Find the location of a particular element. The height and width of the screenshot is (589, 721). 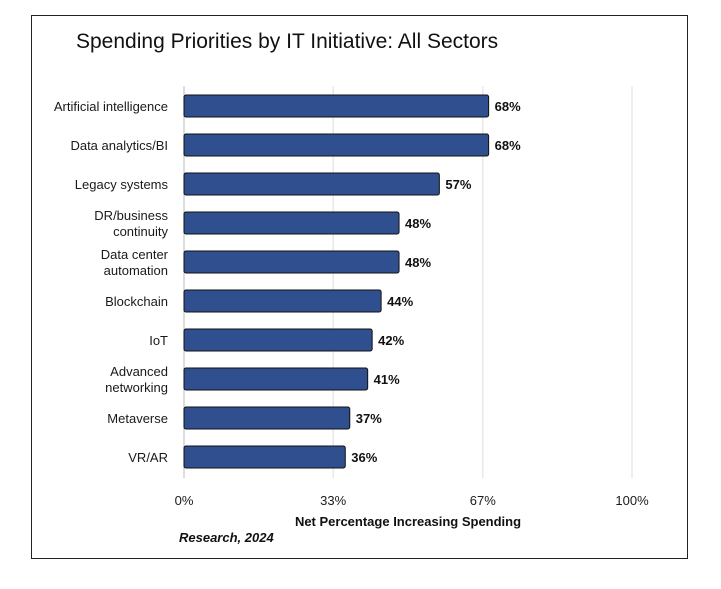

data-label: 57% is located at coordinates (458, 184).